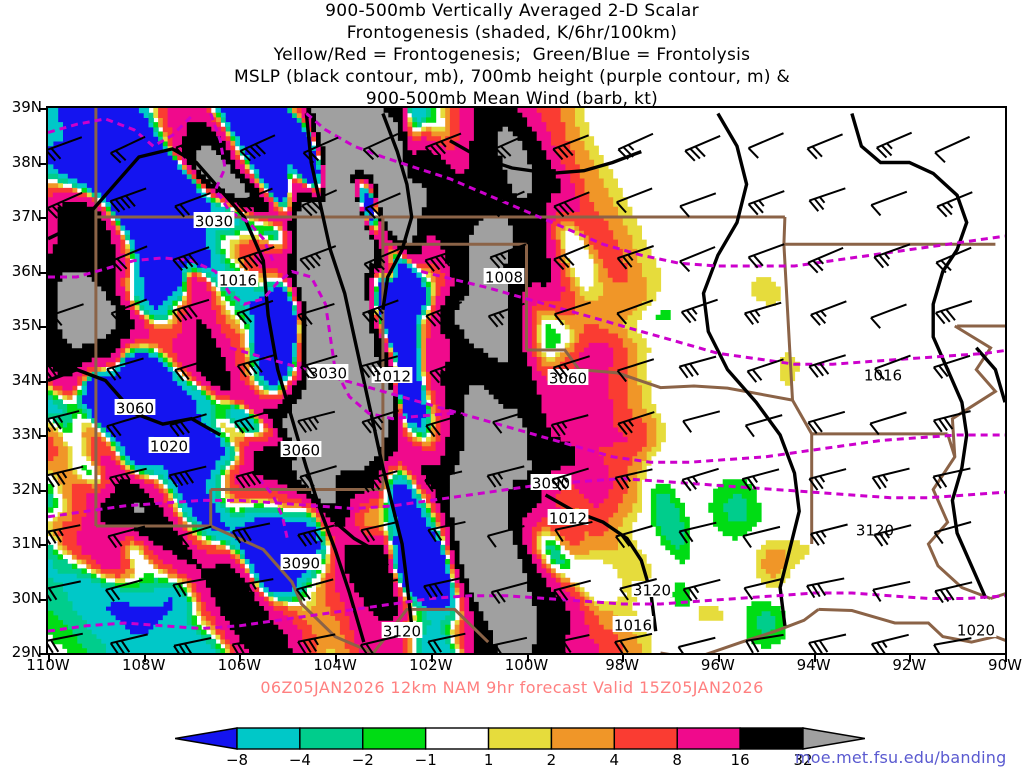 The image size is (1024, 768). Describe the element at coordinates (135, 408) in the screenshot. I see `height-contour-label: 3060` at that location.